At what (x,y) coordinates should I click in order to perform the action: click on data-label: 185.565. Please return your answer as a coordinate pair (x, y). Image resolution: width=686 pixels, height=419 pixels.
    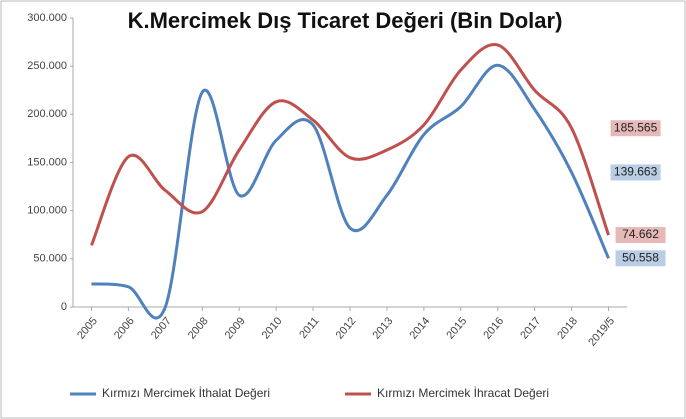
    Looking at the image, I should click on (636, 127).